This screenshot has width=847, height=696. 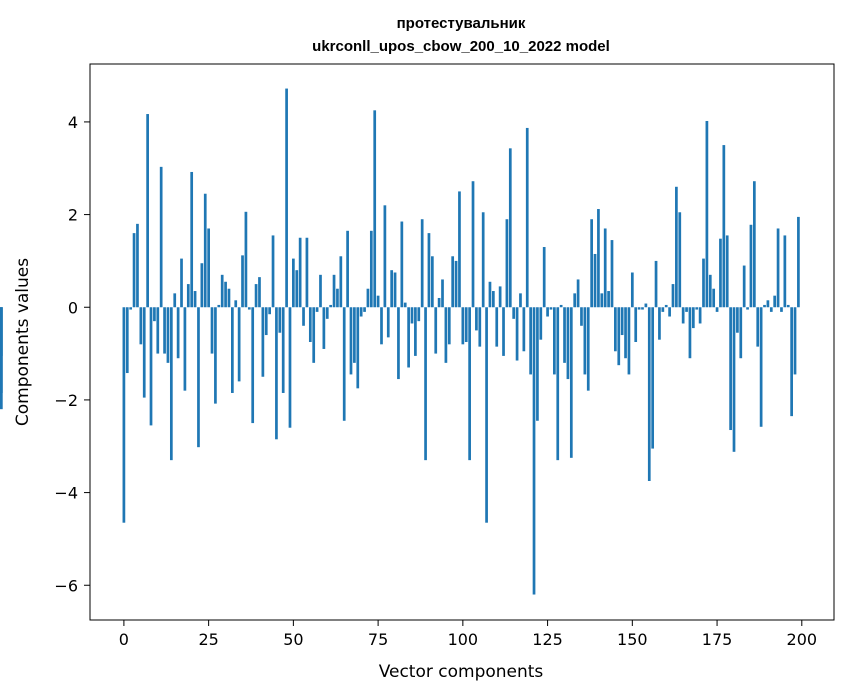 What do you see at coordinates (461, 23) in the screenshot?
I see `chart-title: протестувальник` at bounding box center [461, 23].